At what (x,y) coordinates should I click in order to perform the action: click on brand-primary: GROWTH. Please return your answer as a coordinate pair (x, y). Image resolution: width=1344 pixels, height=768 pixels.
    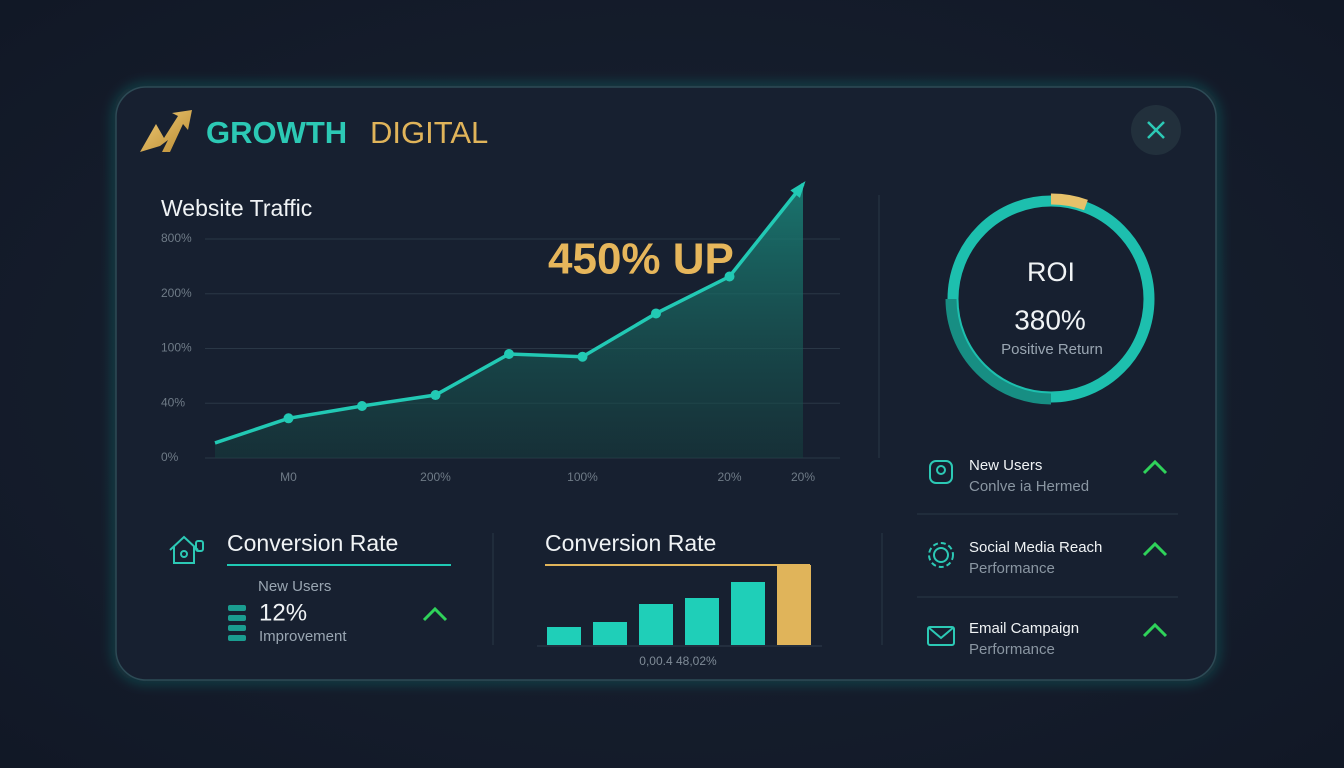
    Looking at the image, I should click on (276, 132).